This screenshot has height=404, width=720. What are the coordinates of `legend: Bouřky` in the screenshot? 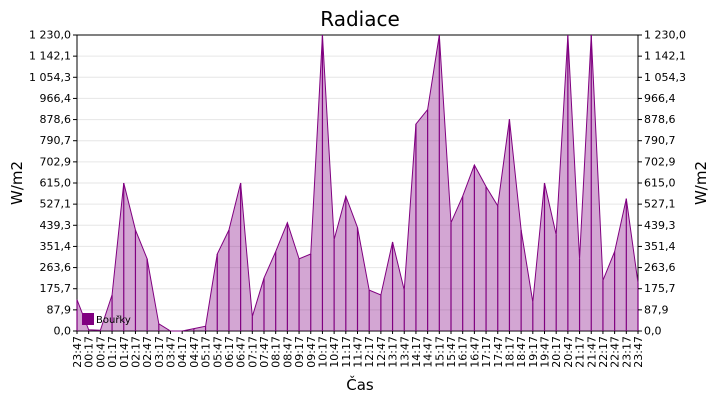 It's located at (106, 319).